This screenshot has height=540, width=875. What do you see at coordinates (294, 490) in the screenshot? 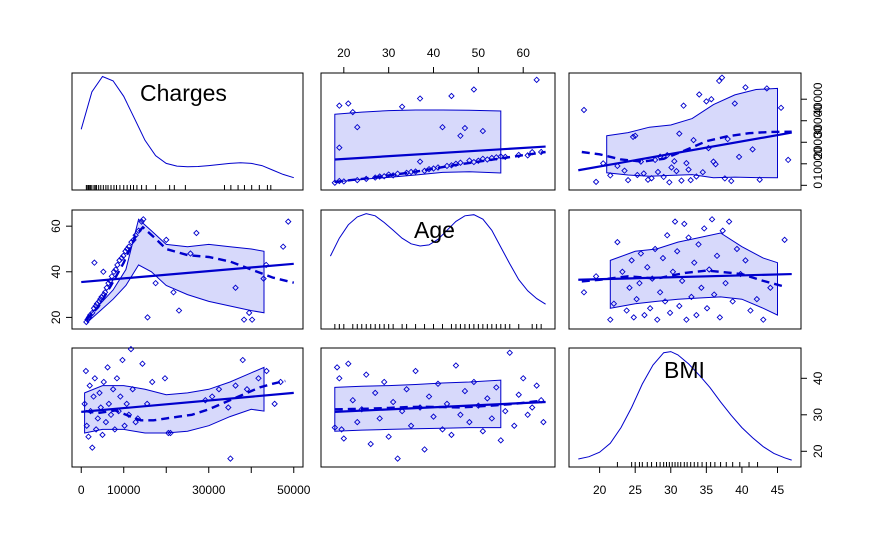
I see `x-tick-label-charges: 50000` at bounding box center [294, 490].